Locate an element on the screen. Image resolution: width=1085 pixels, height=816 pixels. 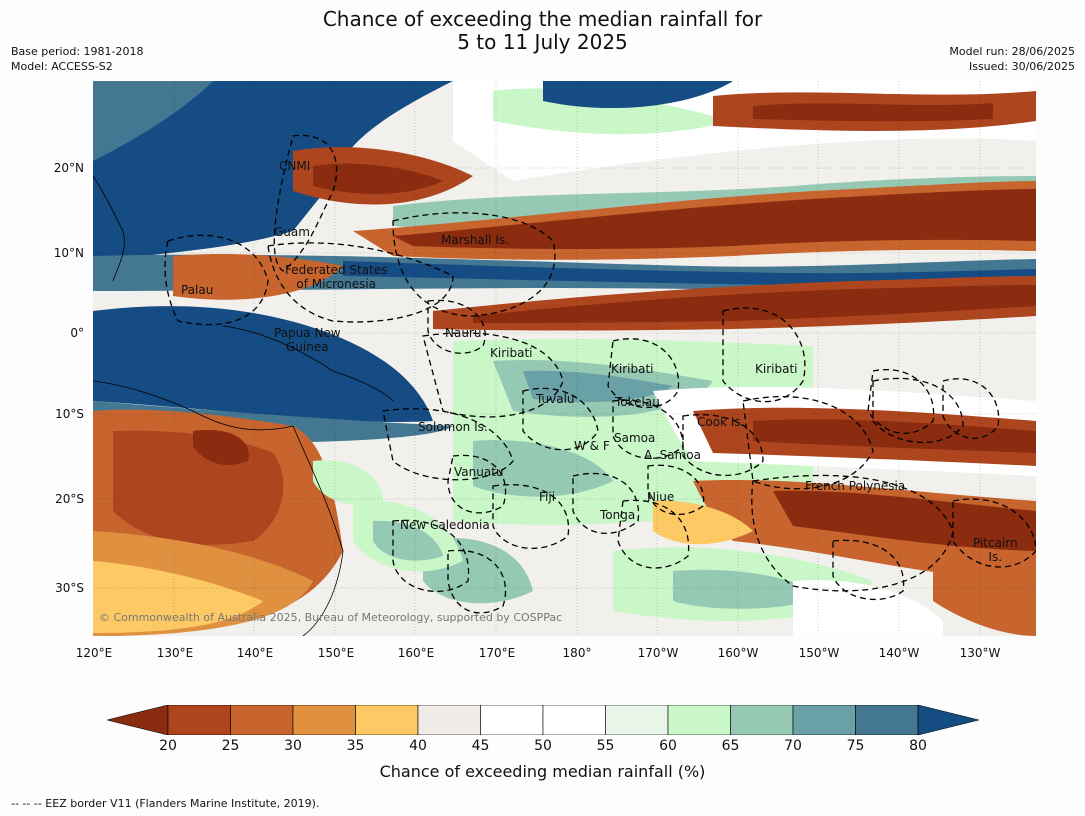
x-tick: 180° is located at coordinates (577, 653).